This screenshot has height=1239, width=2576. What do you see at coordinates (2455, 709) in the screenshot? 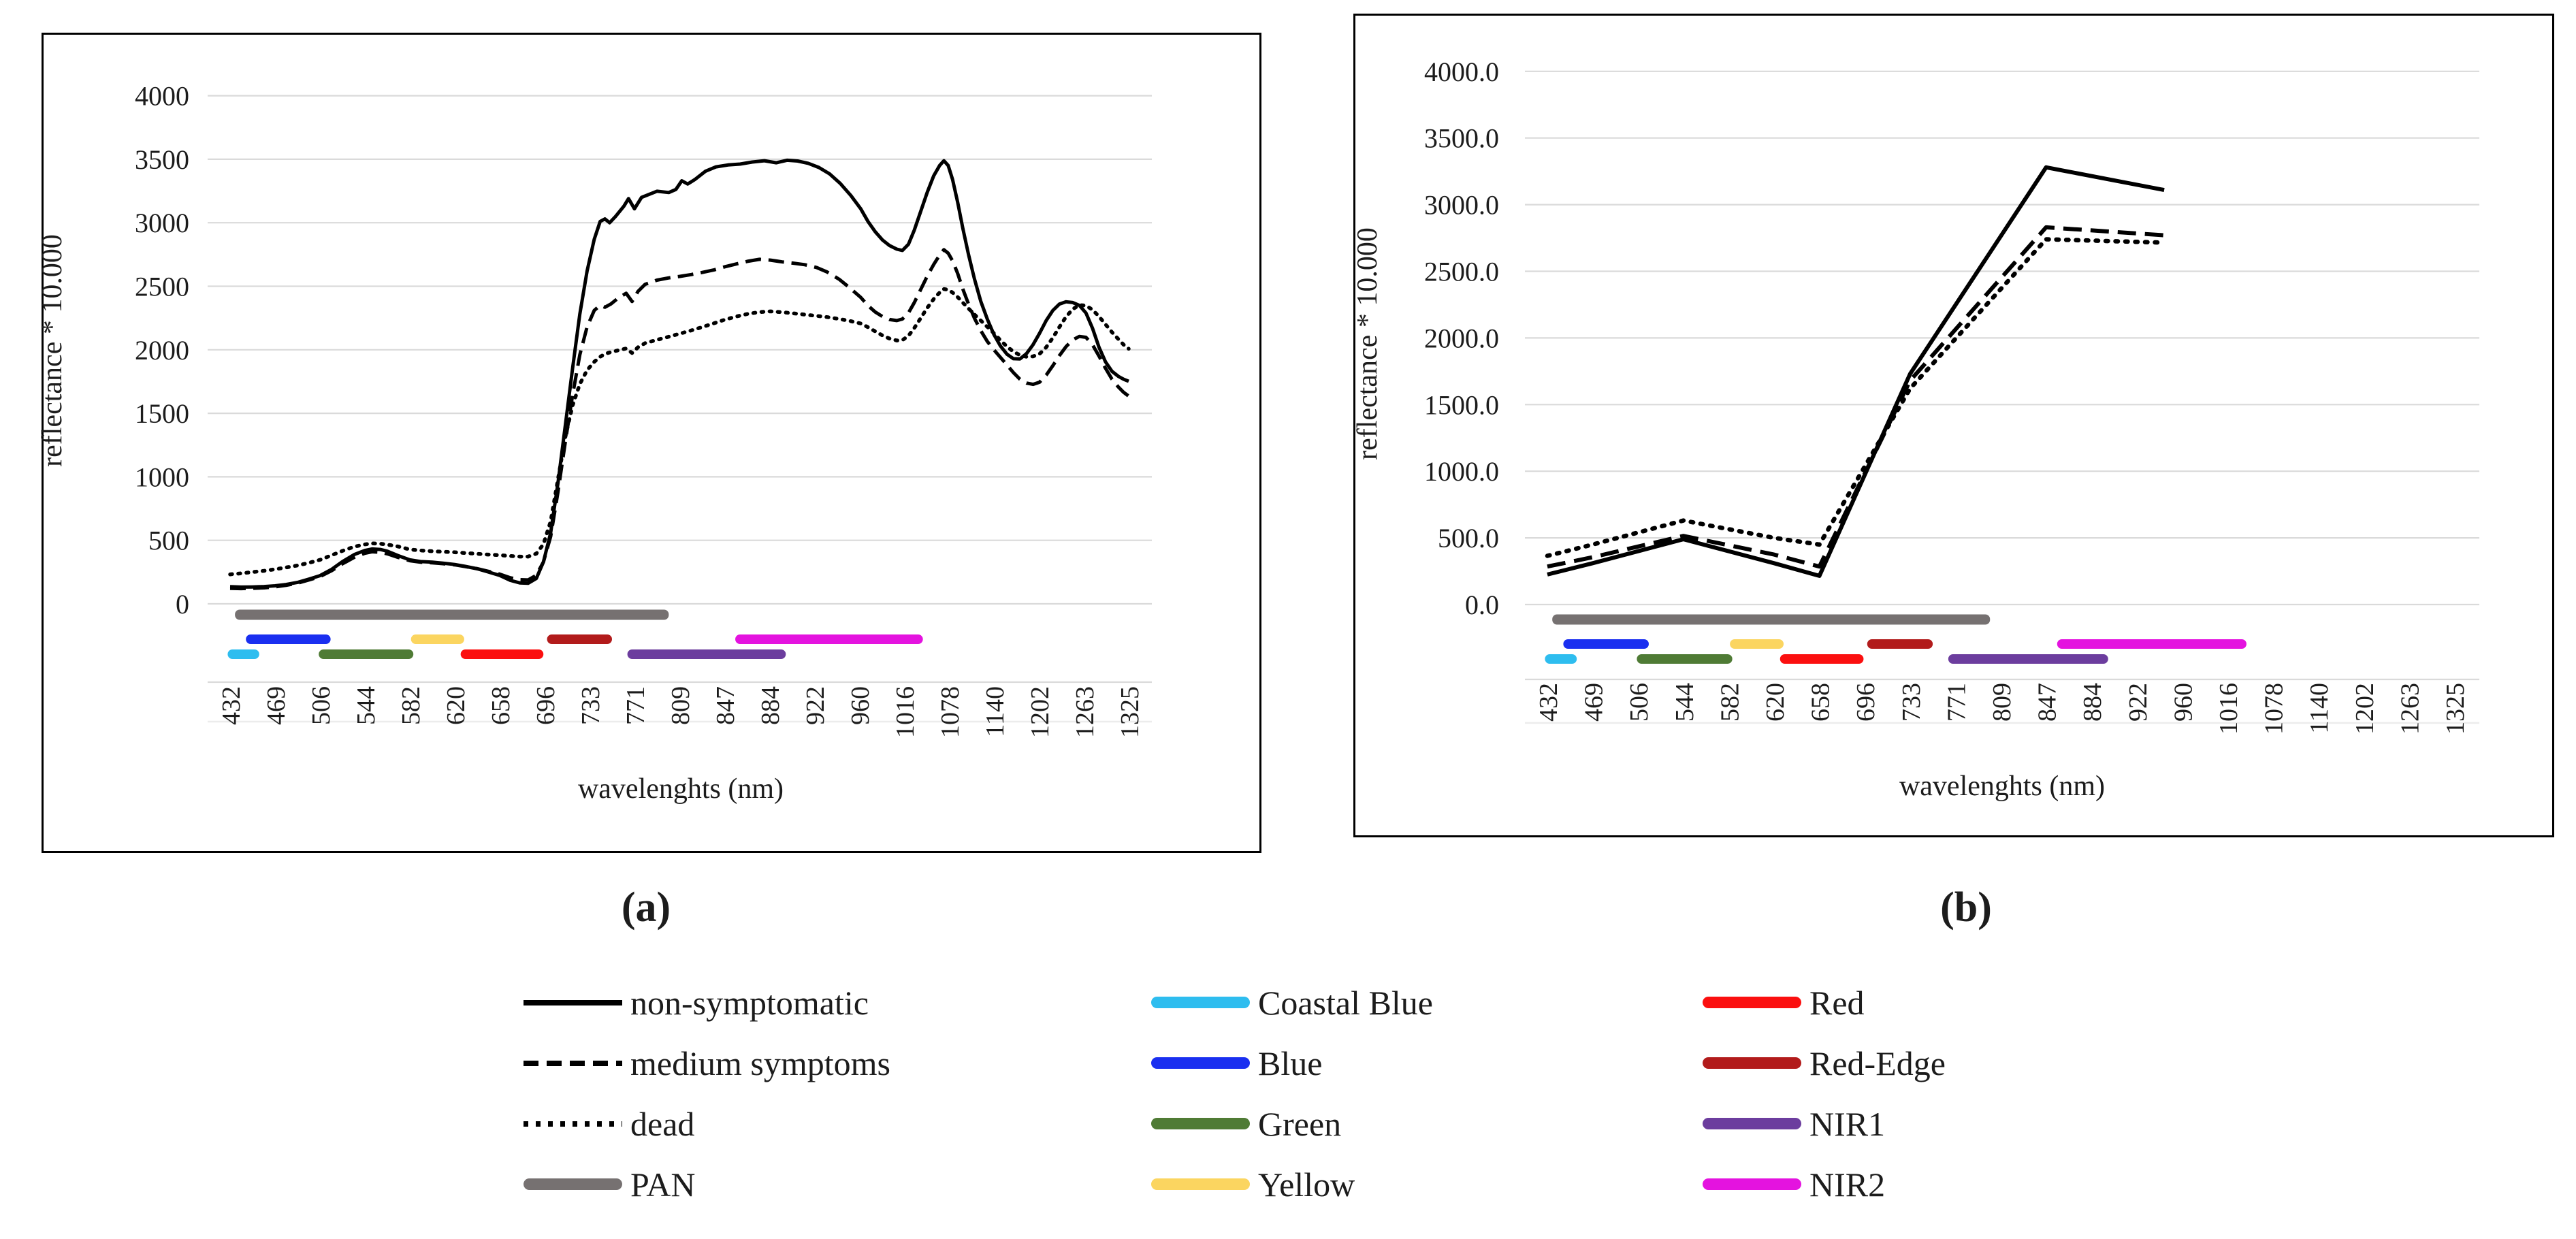
I see `x-tick-label-b: 1325` at bounding box center [2455, 709].